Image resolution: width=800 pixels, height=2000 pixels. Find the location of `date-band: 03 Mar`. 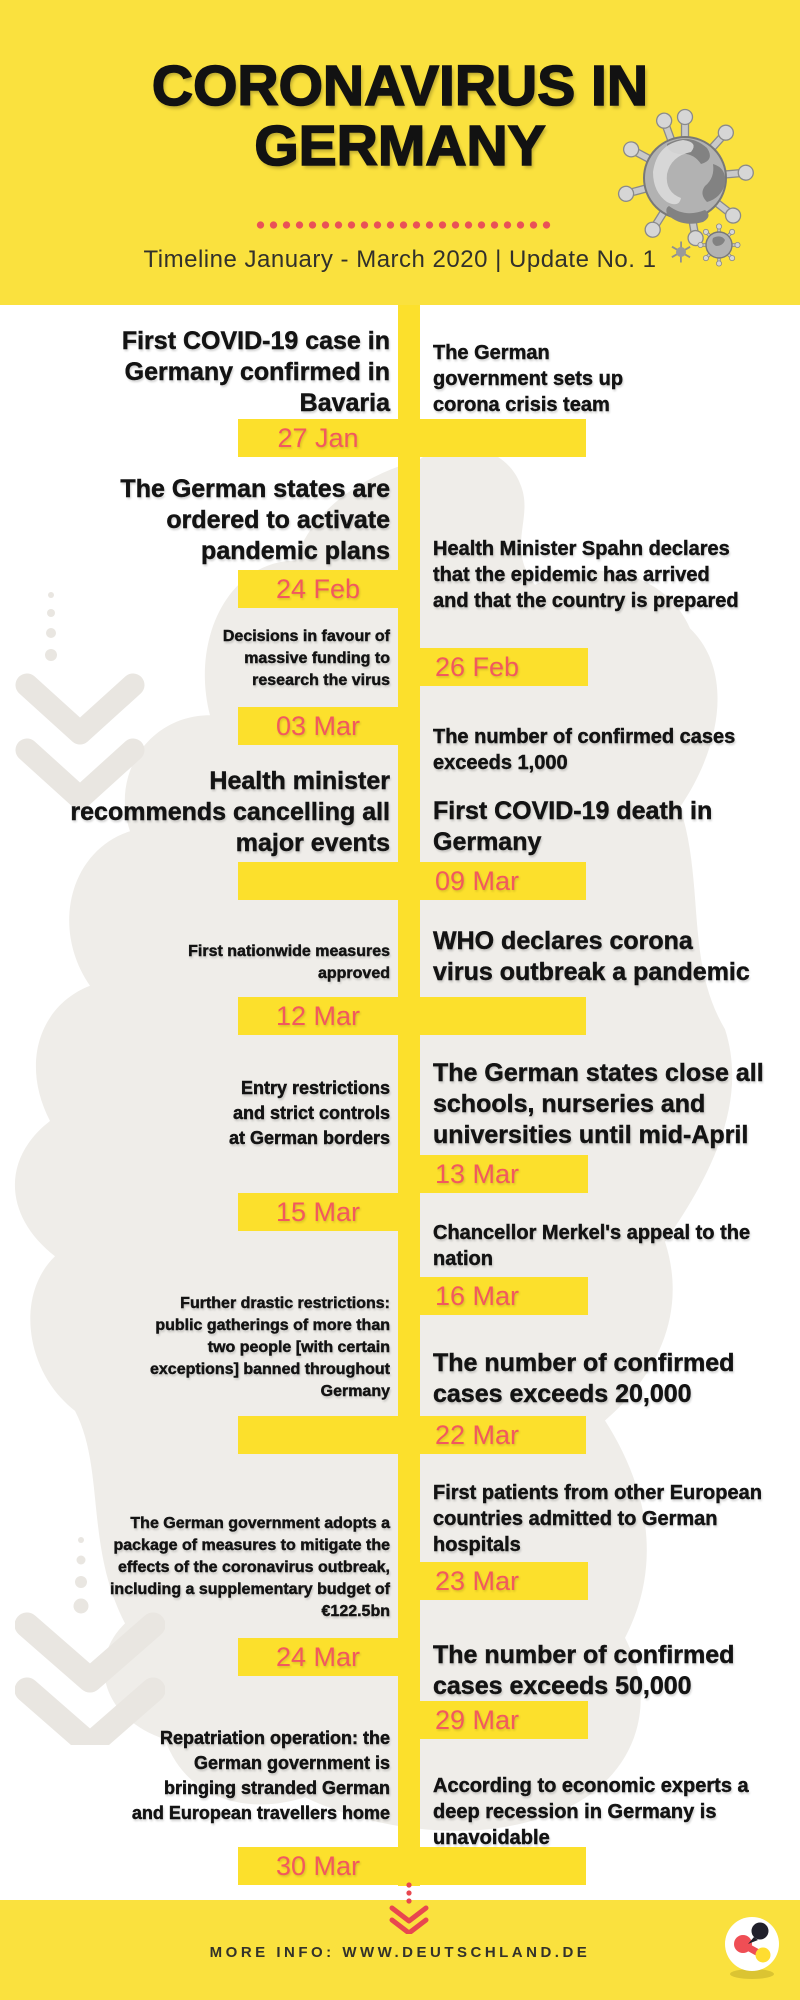

date-band: 03 Mar is located at coordinates (329, 726).